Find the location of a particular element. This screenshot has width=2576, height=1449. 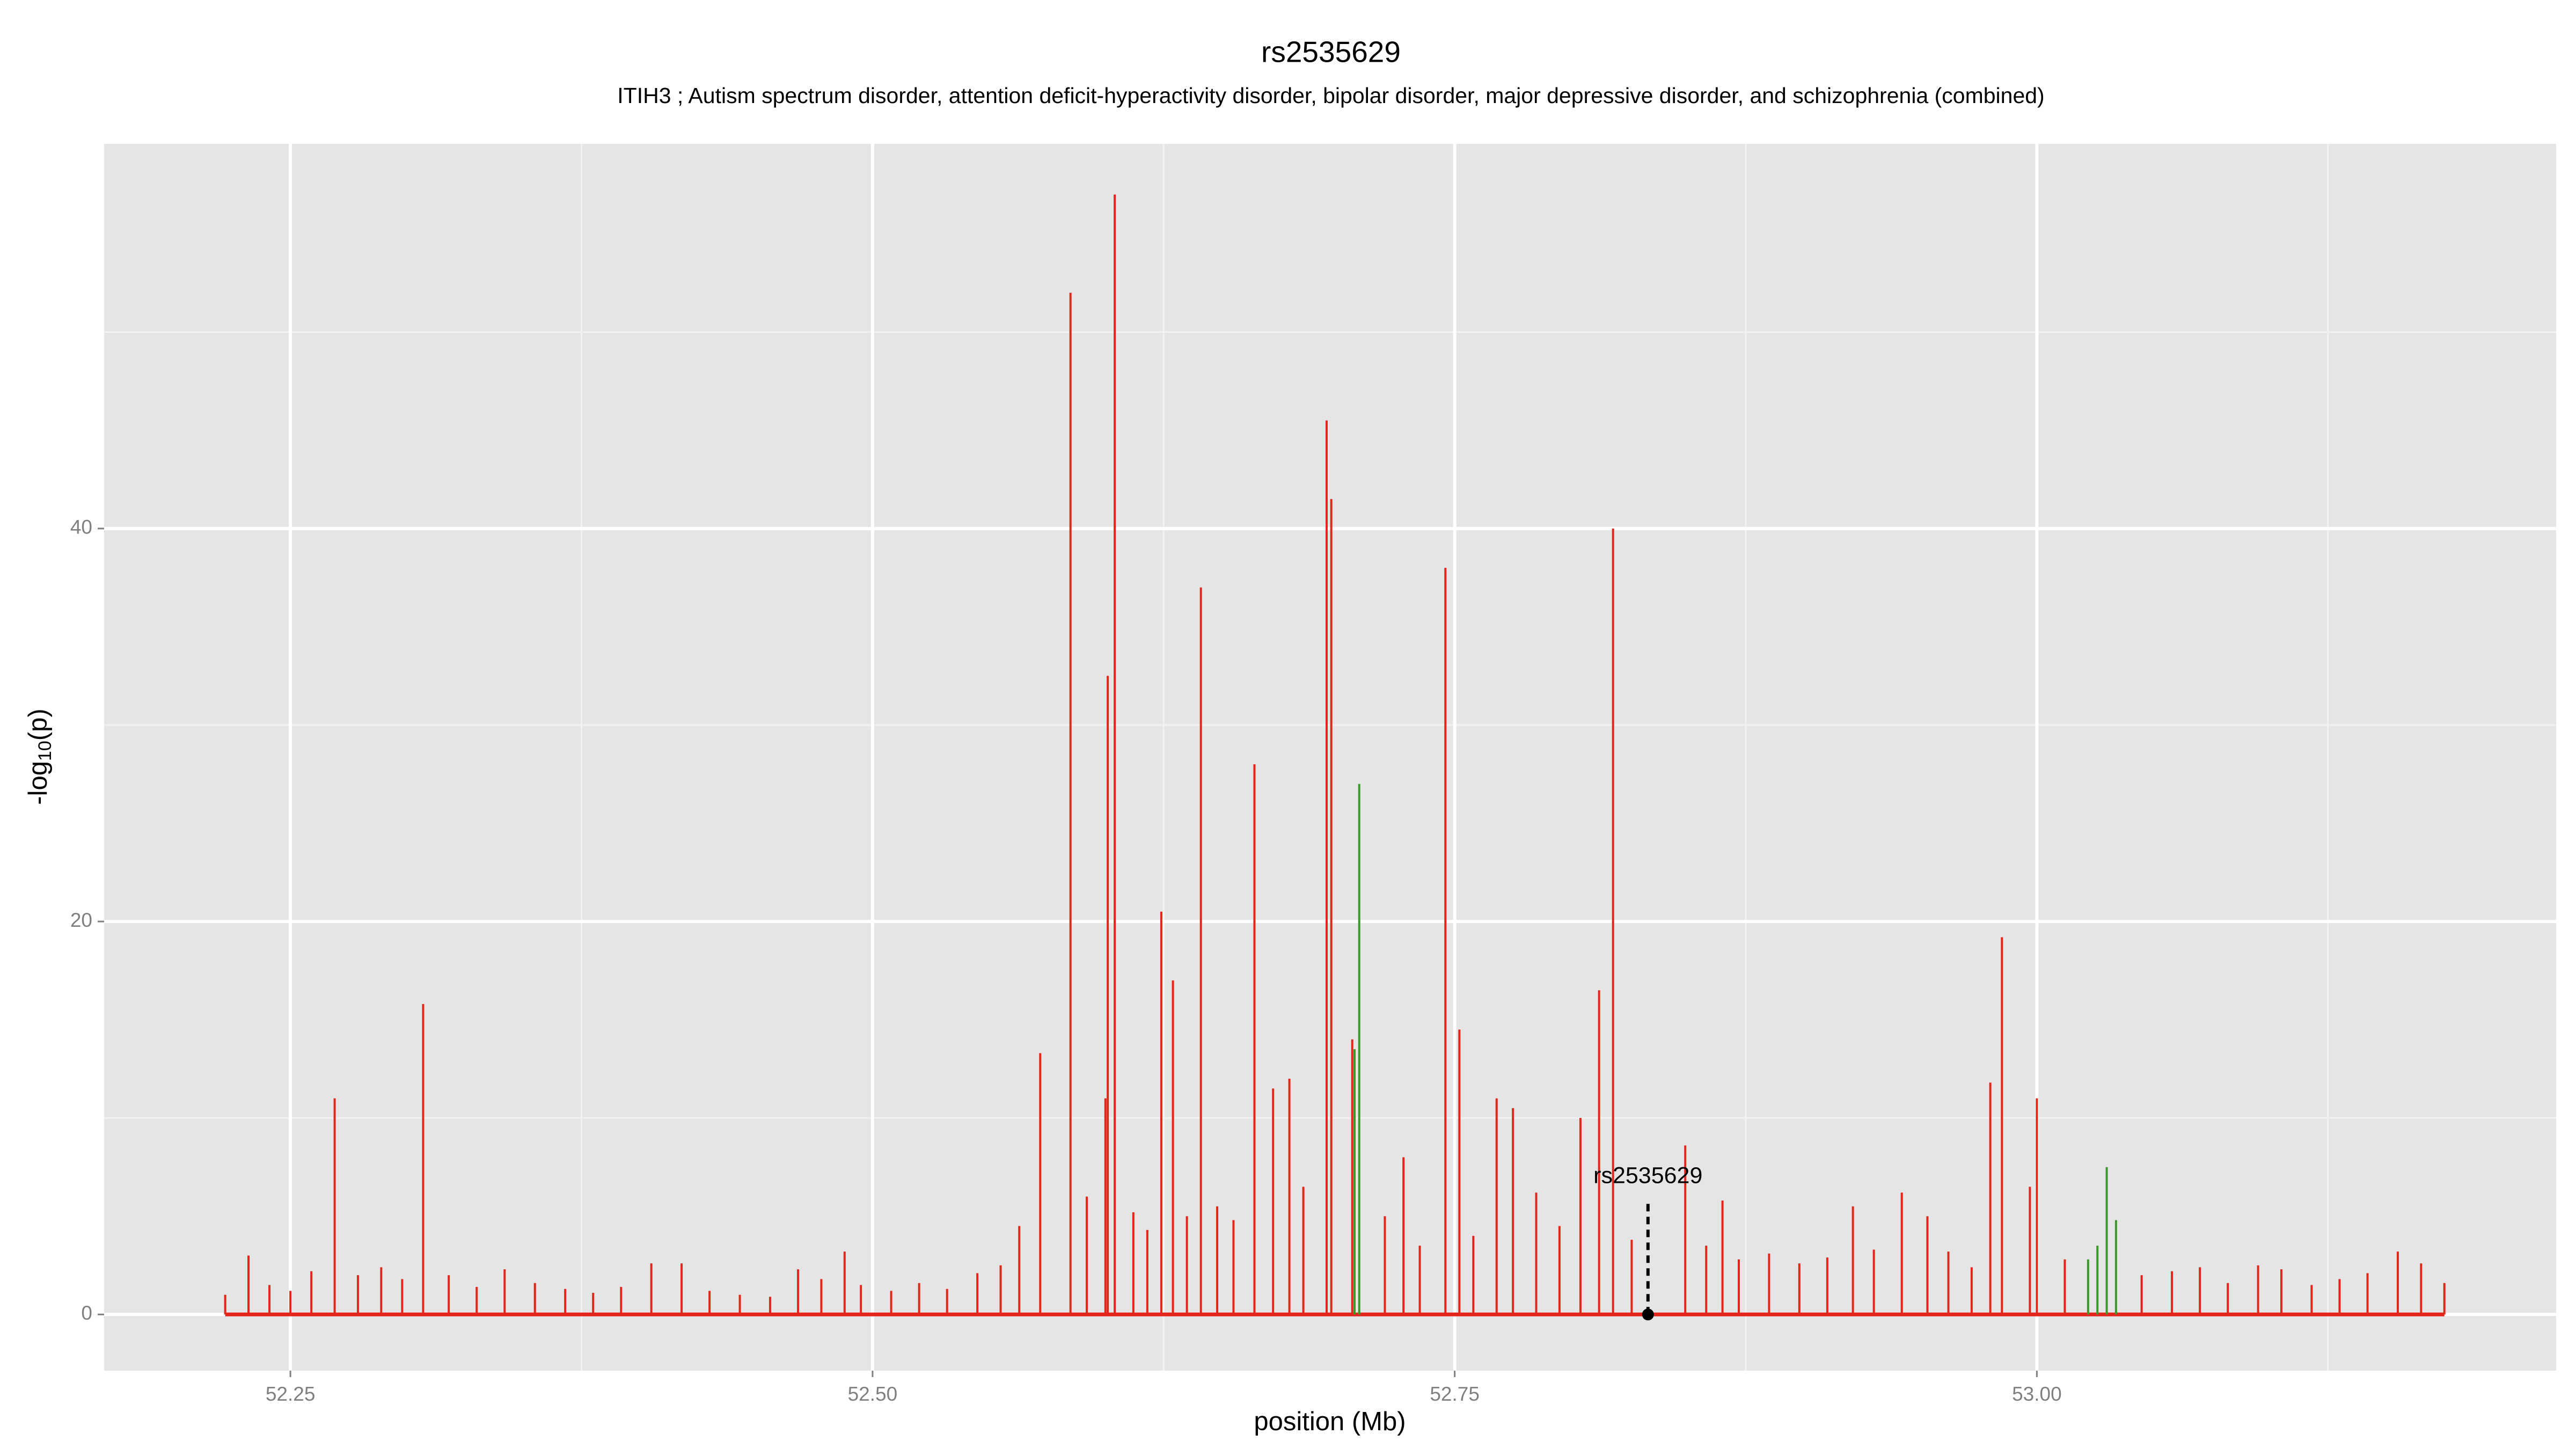

x-axis-label: position (Mb) is located at coordinates (1330, 1421).